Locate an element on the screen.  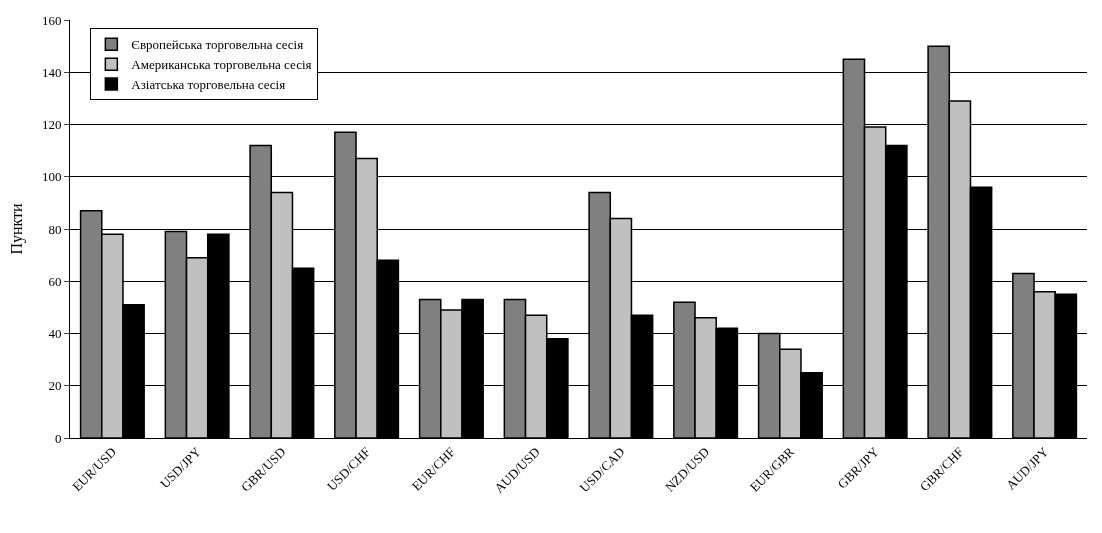
y-tick-label: 120 is located at coordinates (51, 125).